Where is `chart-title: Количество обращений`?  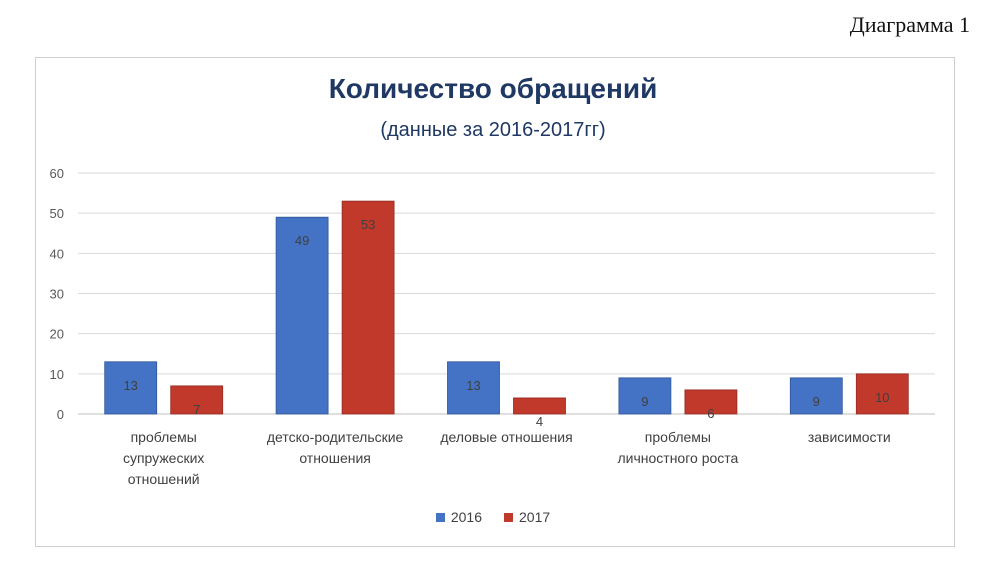 chart-title: Количество обращений is located at coordinates (493, 88).